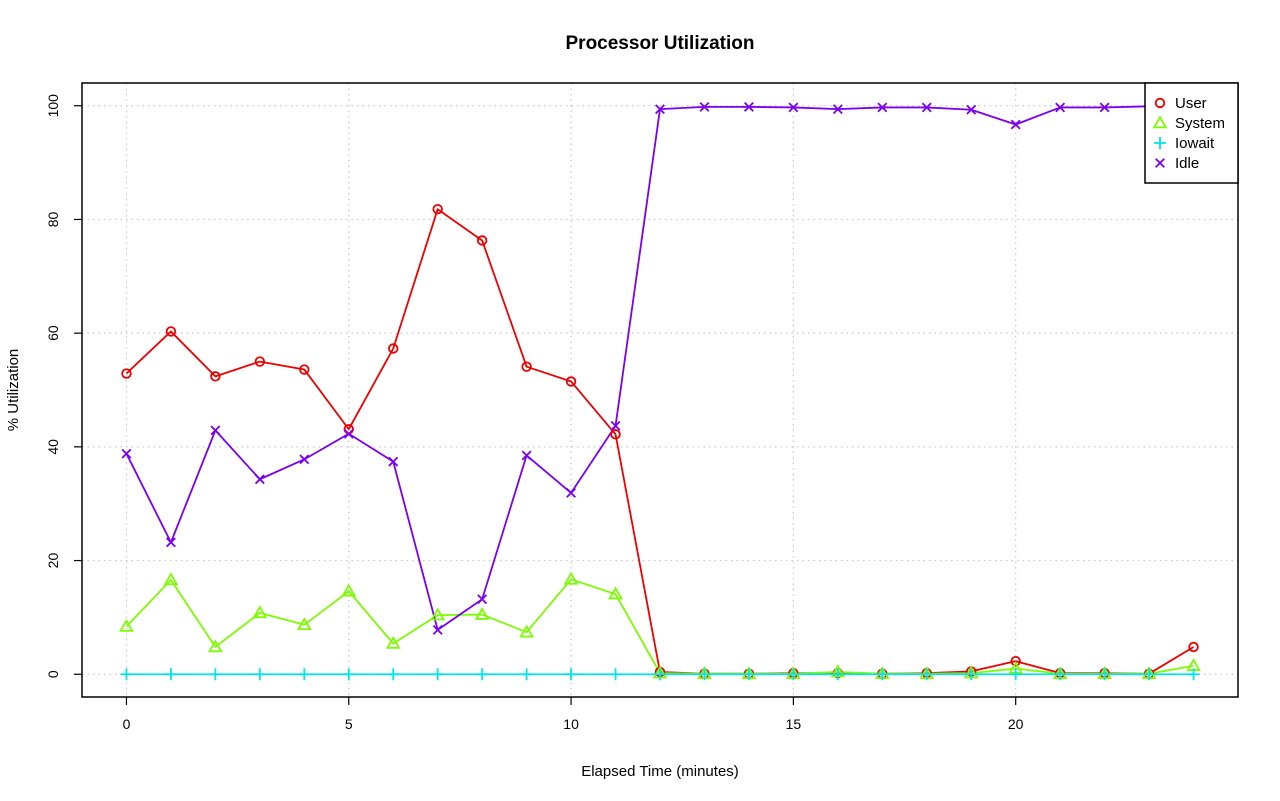  I want to click on legend-box, so click(1191, 133).